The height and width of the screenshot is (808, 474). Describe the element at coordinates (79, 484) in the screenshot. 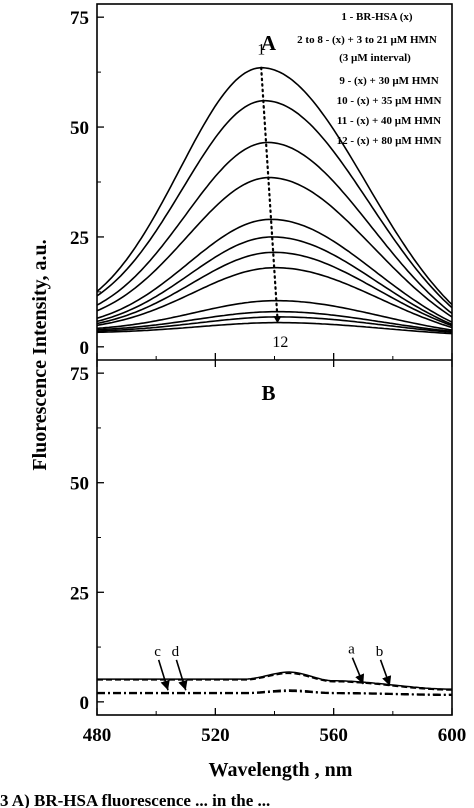

I see `y-tick-label-B-50: 50` at that location.